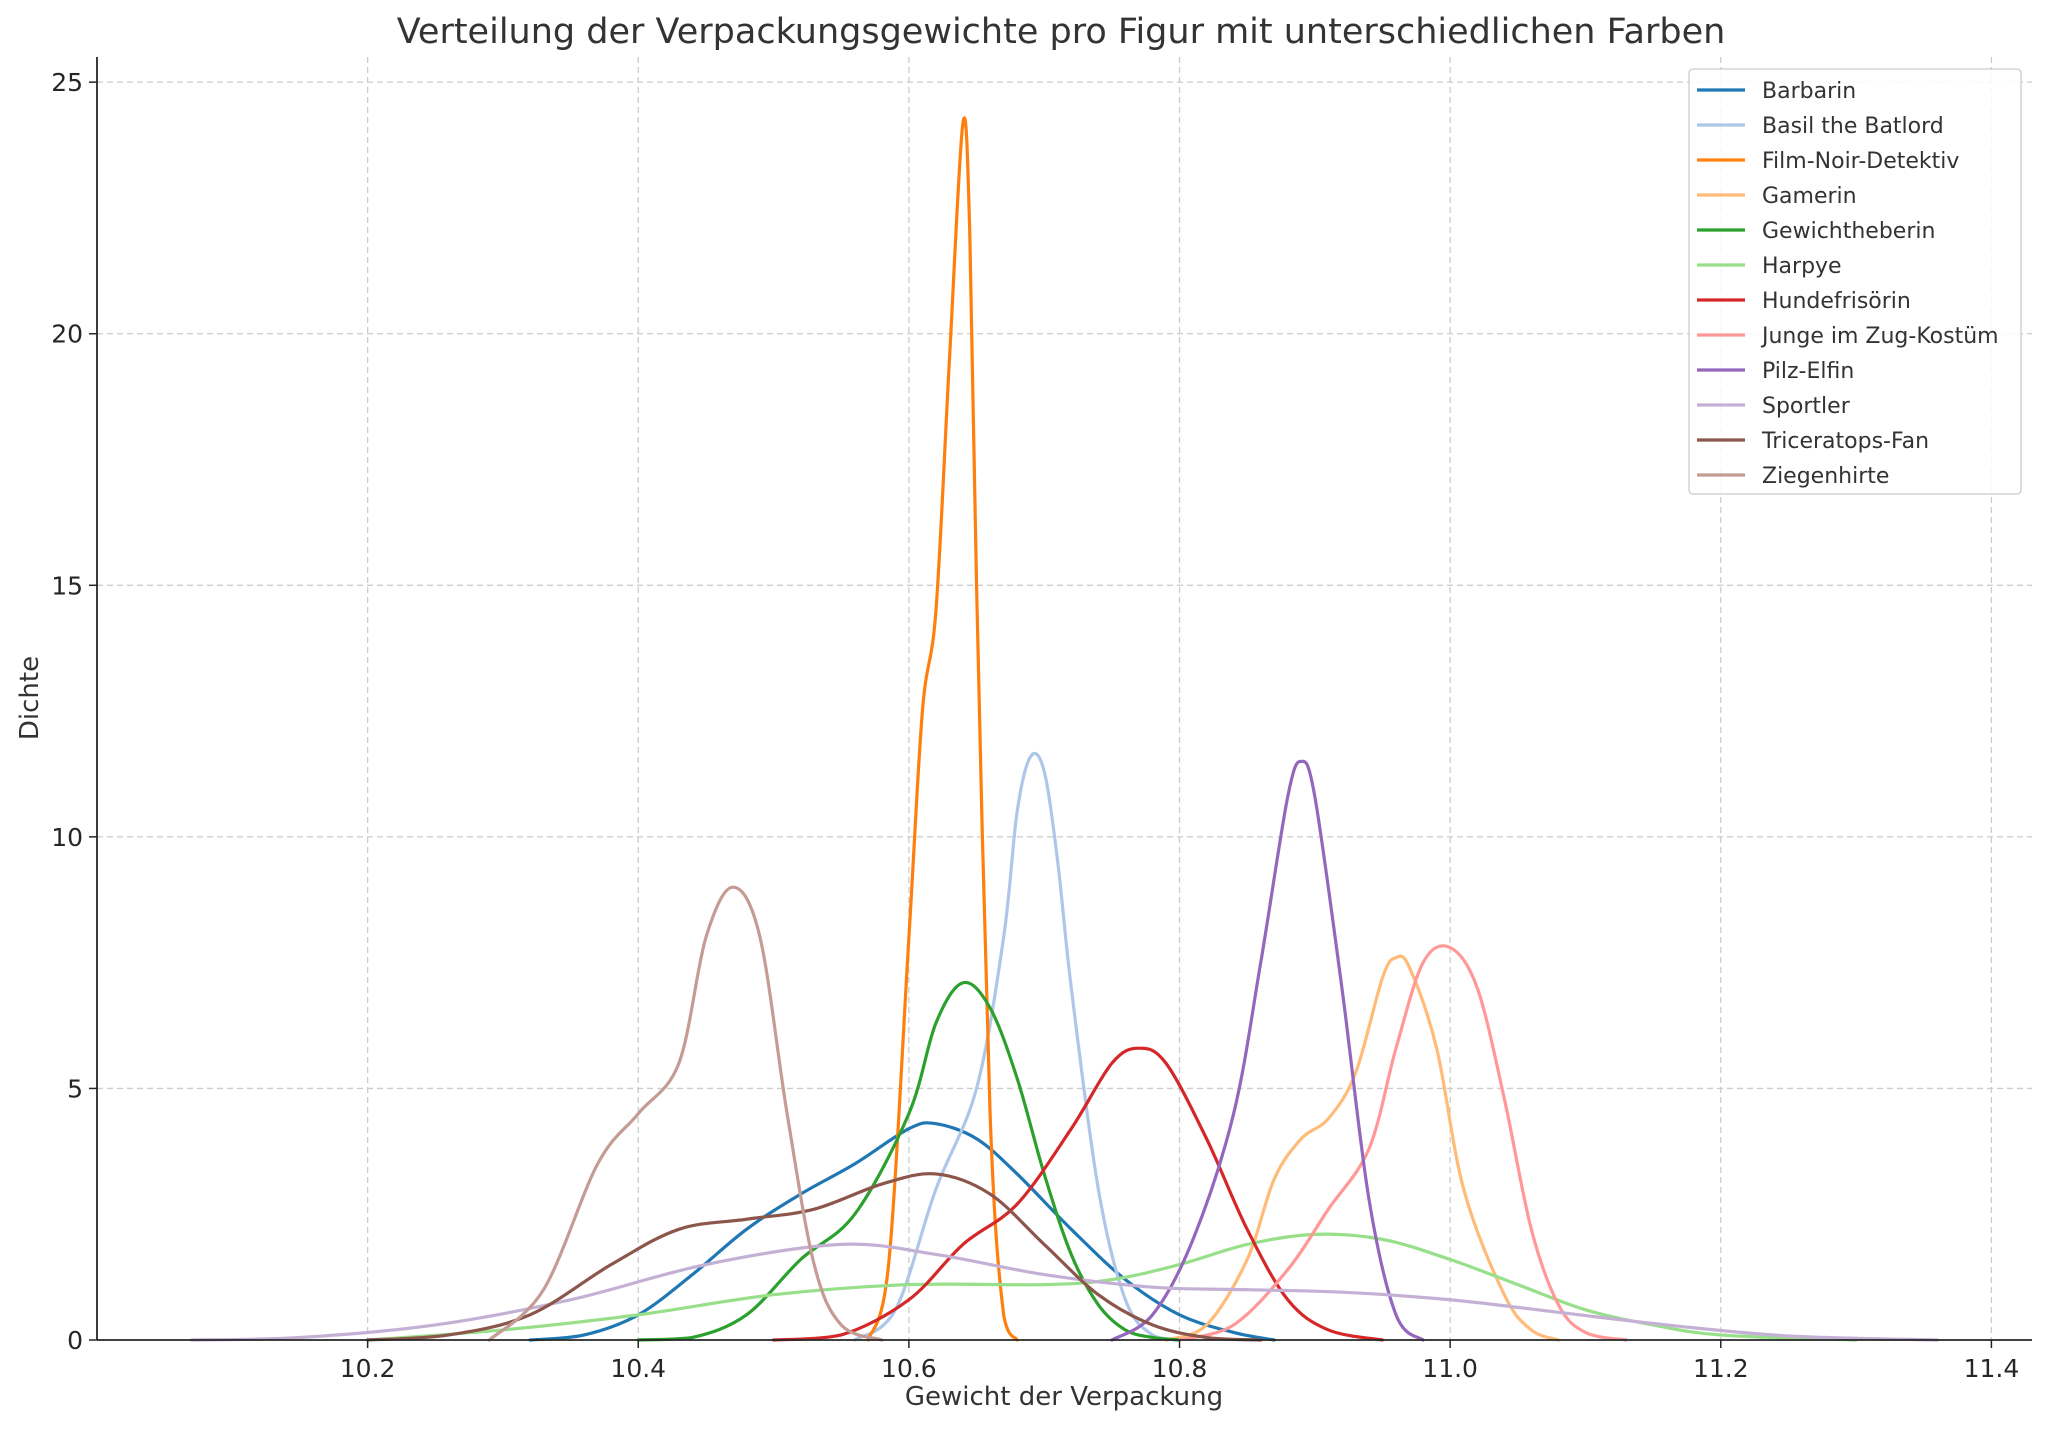  I want to click on series-line-harpye, so click(1112, 1287).